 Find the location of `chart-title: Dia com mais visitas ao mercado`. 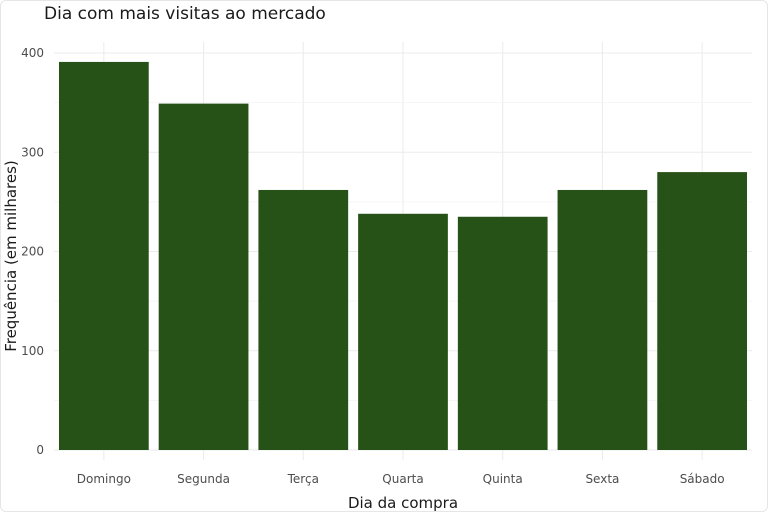

chart-title: Dia com mais visitas ao mercado is located at coordinates (185, 14).